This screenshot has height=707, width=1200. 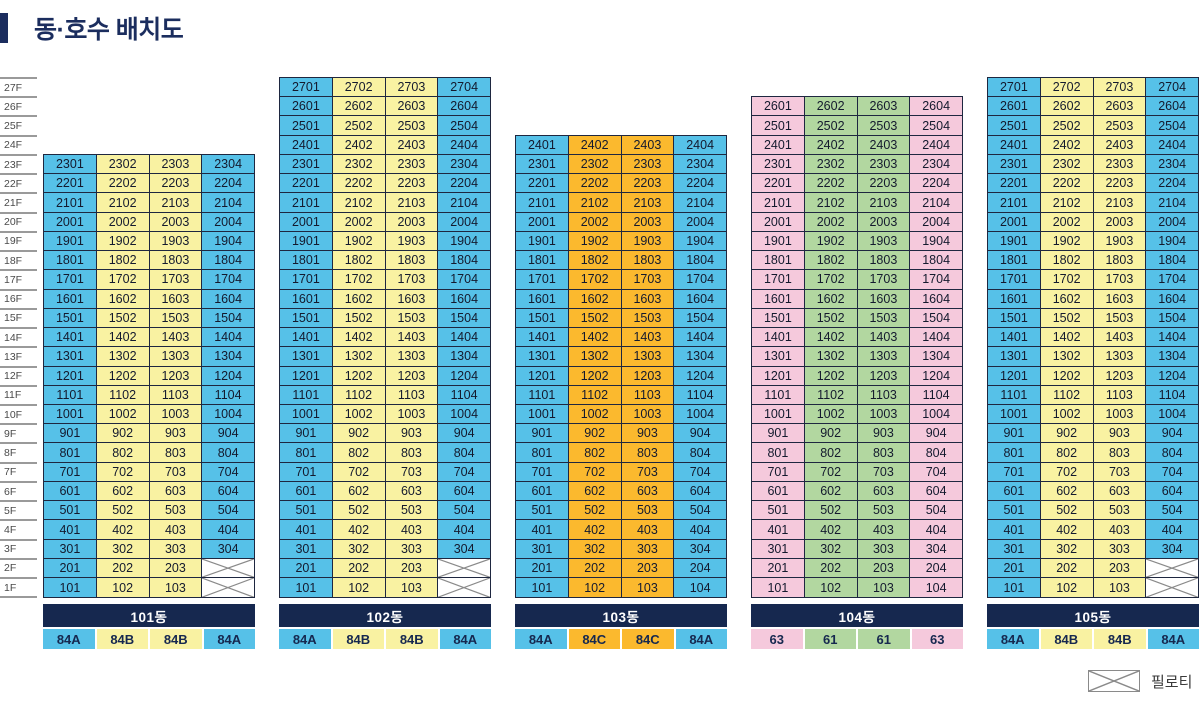 I want to click on unit-cell-1902: 1902, so click(x=1067, y=241).